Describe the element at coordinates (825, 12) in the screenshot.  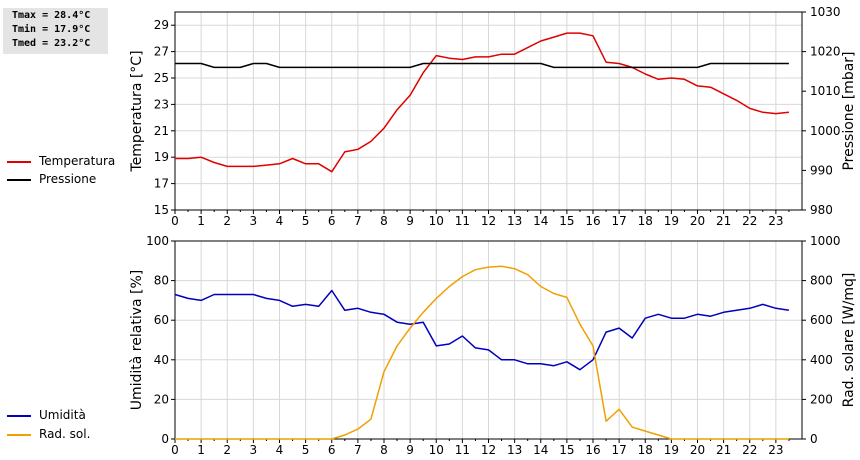
I see `top-y2-tick-label: 1030` at that location.